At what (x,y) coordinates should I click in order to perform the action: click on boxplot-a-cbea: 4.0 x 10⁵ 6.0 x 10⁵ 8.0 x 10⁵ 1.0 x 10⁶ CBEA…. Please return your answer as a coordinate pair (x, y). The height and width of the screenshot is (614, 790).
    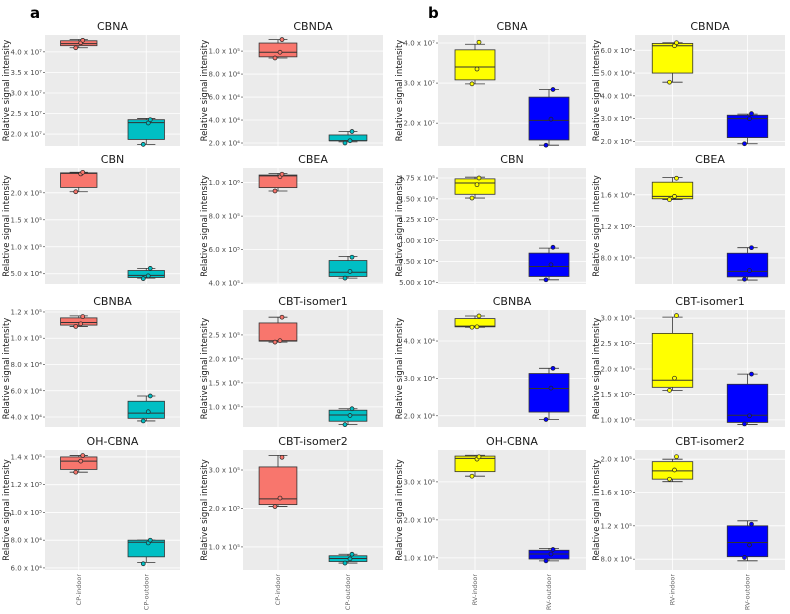
    Looking at the image, I should click on (291, 220).